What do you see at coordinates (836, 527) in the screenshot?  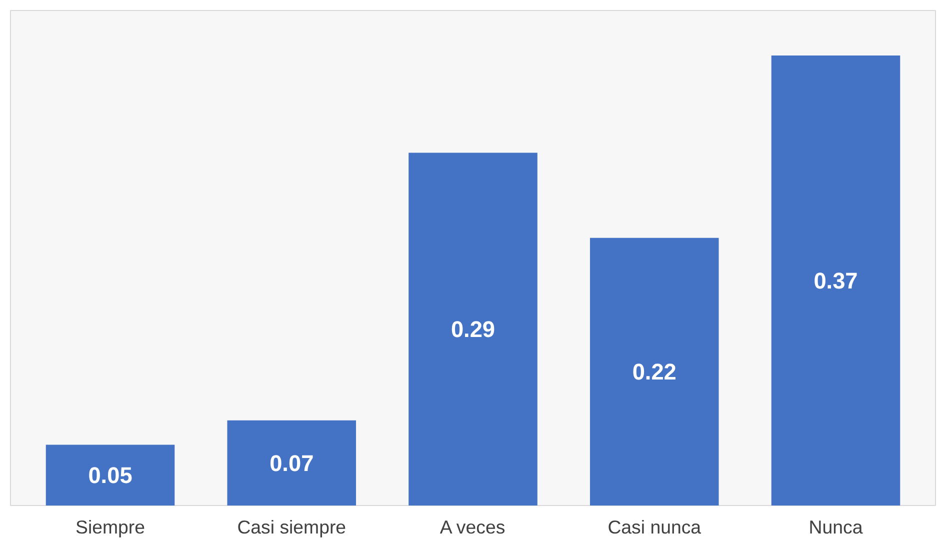 I see `x-tick-label: Nunca` at bounding box center [836, 527].